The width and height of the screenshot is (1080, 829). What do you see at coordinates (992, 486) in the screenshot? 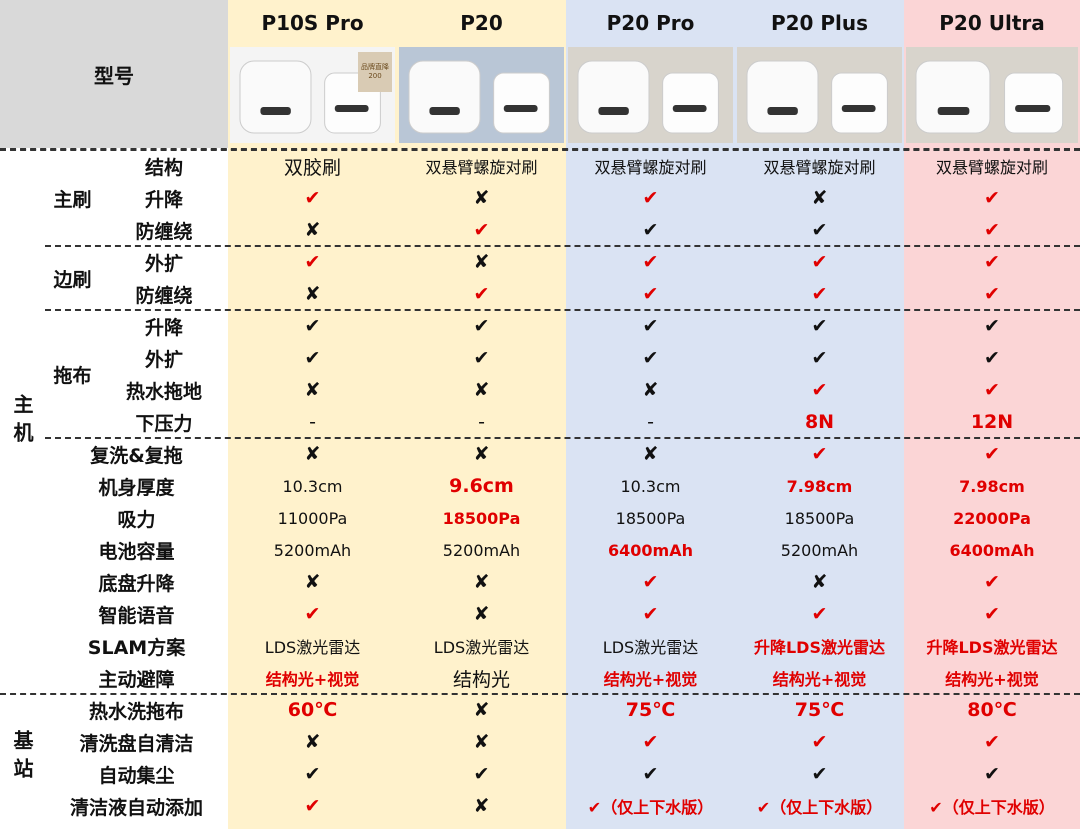
I see `cell-value: 7.98cm` at bounding box center [992, 486].